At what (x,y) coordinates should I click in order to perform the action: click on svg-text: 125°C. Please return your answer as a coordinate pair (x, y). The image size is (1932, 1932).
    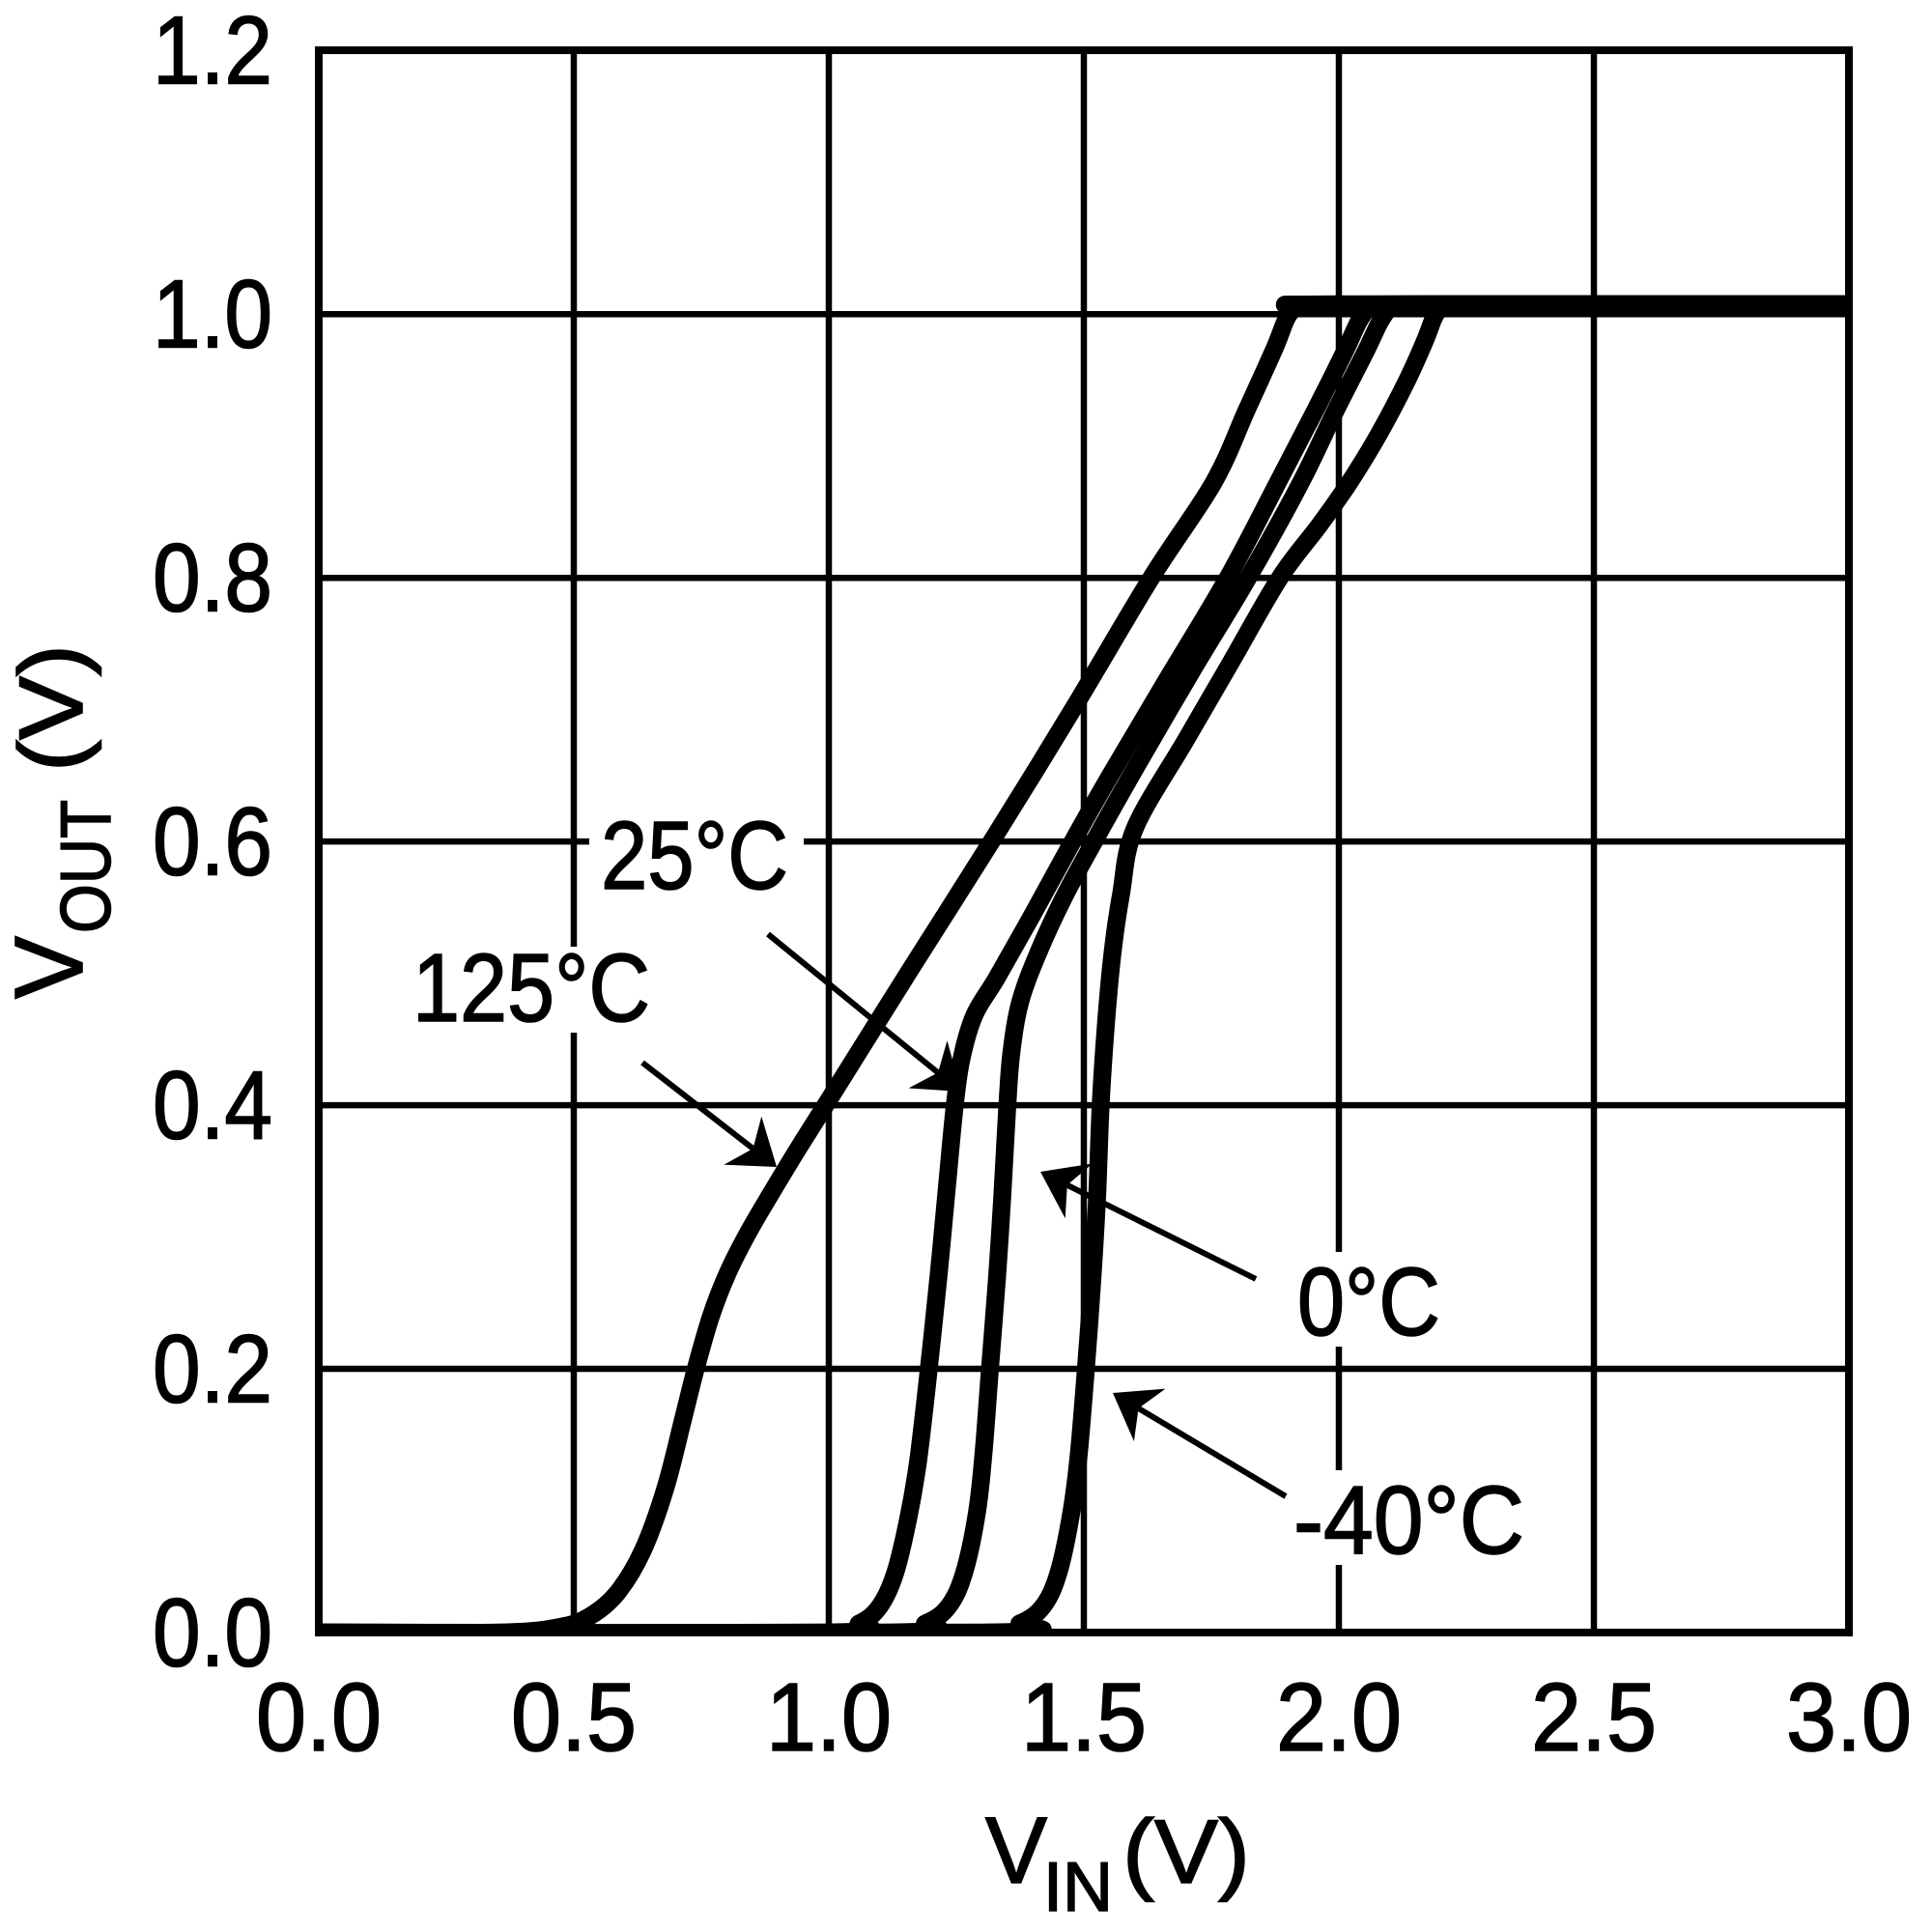
    Looking at the image, I should click on (531, 988).